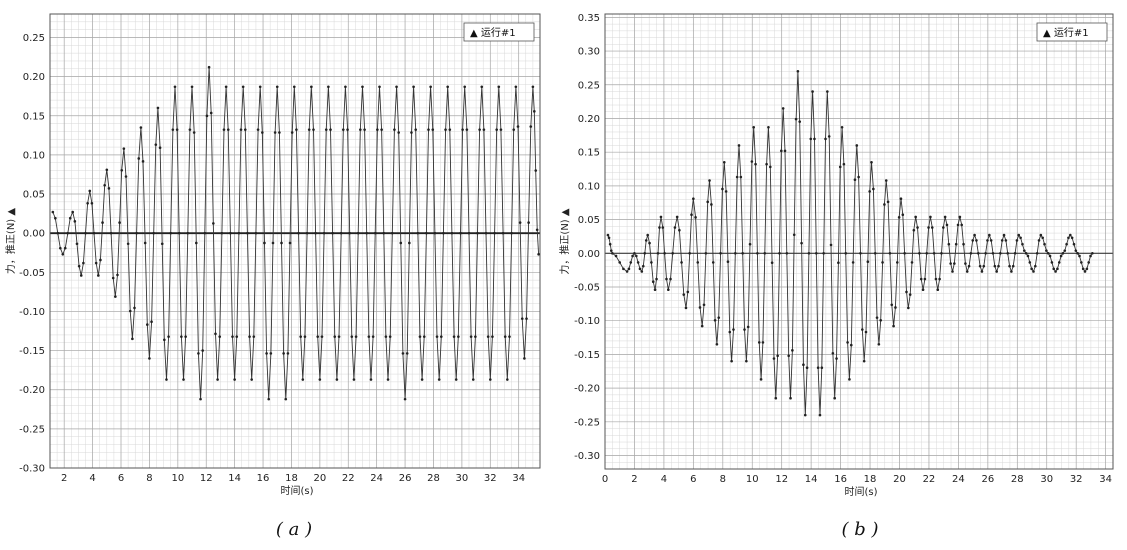 This screenshot has width=1127, height=550. What do you see at coordinates (587, 355) in the screenshot?
I see `y-tick-label: -0.15` at bounding box center [587, 355].